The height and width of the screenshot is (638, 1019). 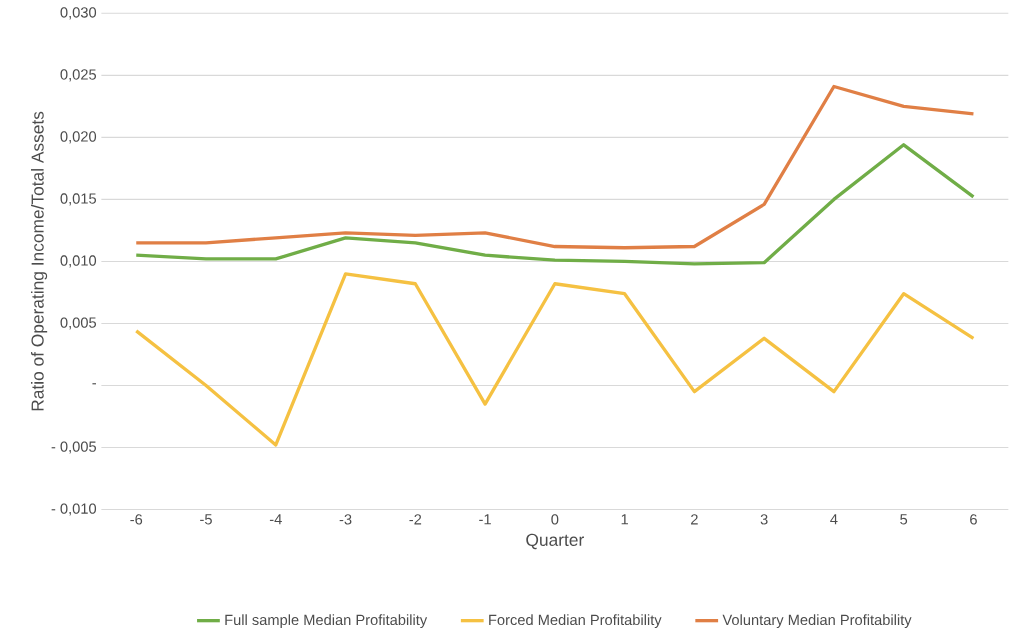 What do you see at coordinates (764, 519) in the screenshot?
I see `x-tick-label: 3` at bounding box center [764, 519].